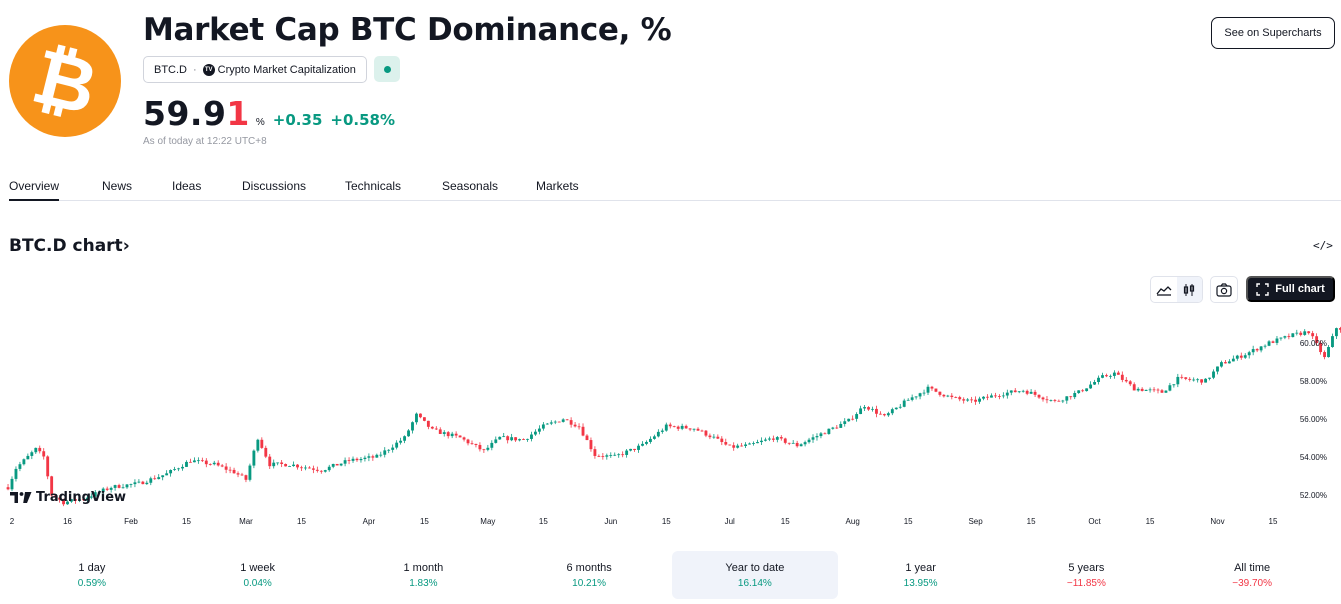 Image resolution: width=1341 pixels, height=604 pixels. Describe the element at coordinates (69, 246) in the screenshot. I see `chart-title-link: BTC.D chart›` at that location.